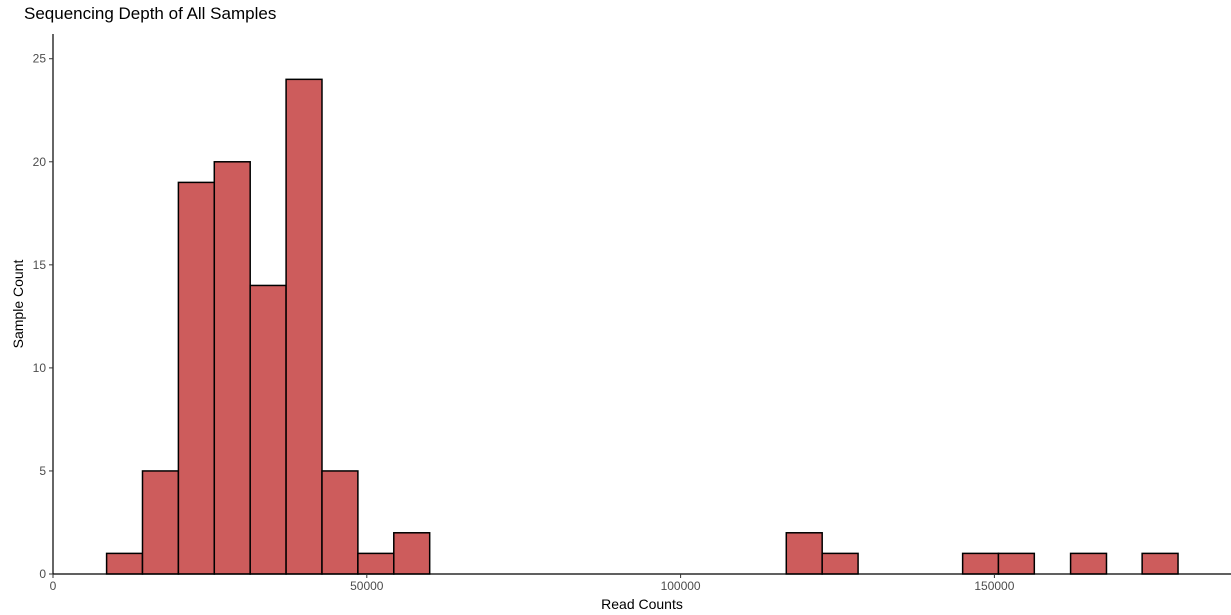 The height and width of the screenshot is (615, 1231). Describe the element at coordinates (532, 583) in the screenshot. I see `x-axis-ticks: 0 50000 100000 150000` at that location.